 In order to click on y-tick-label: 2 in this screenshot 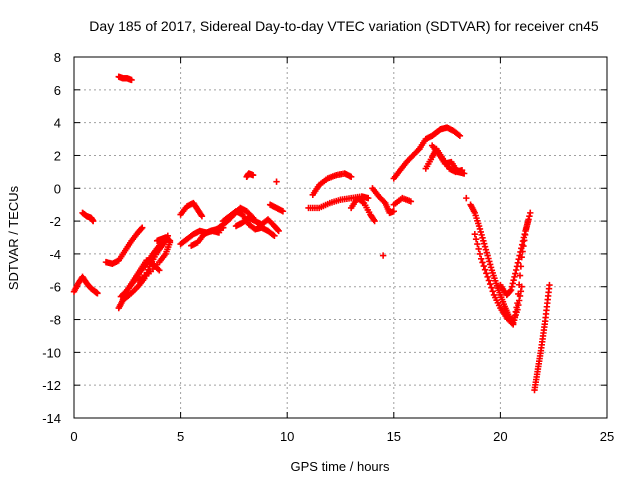, I will do `click(57, 155)`.